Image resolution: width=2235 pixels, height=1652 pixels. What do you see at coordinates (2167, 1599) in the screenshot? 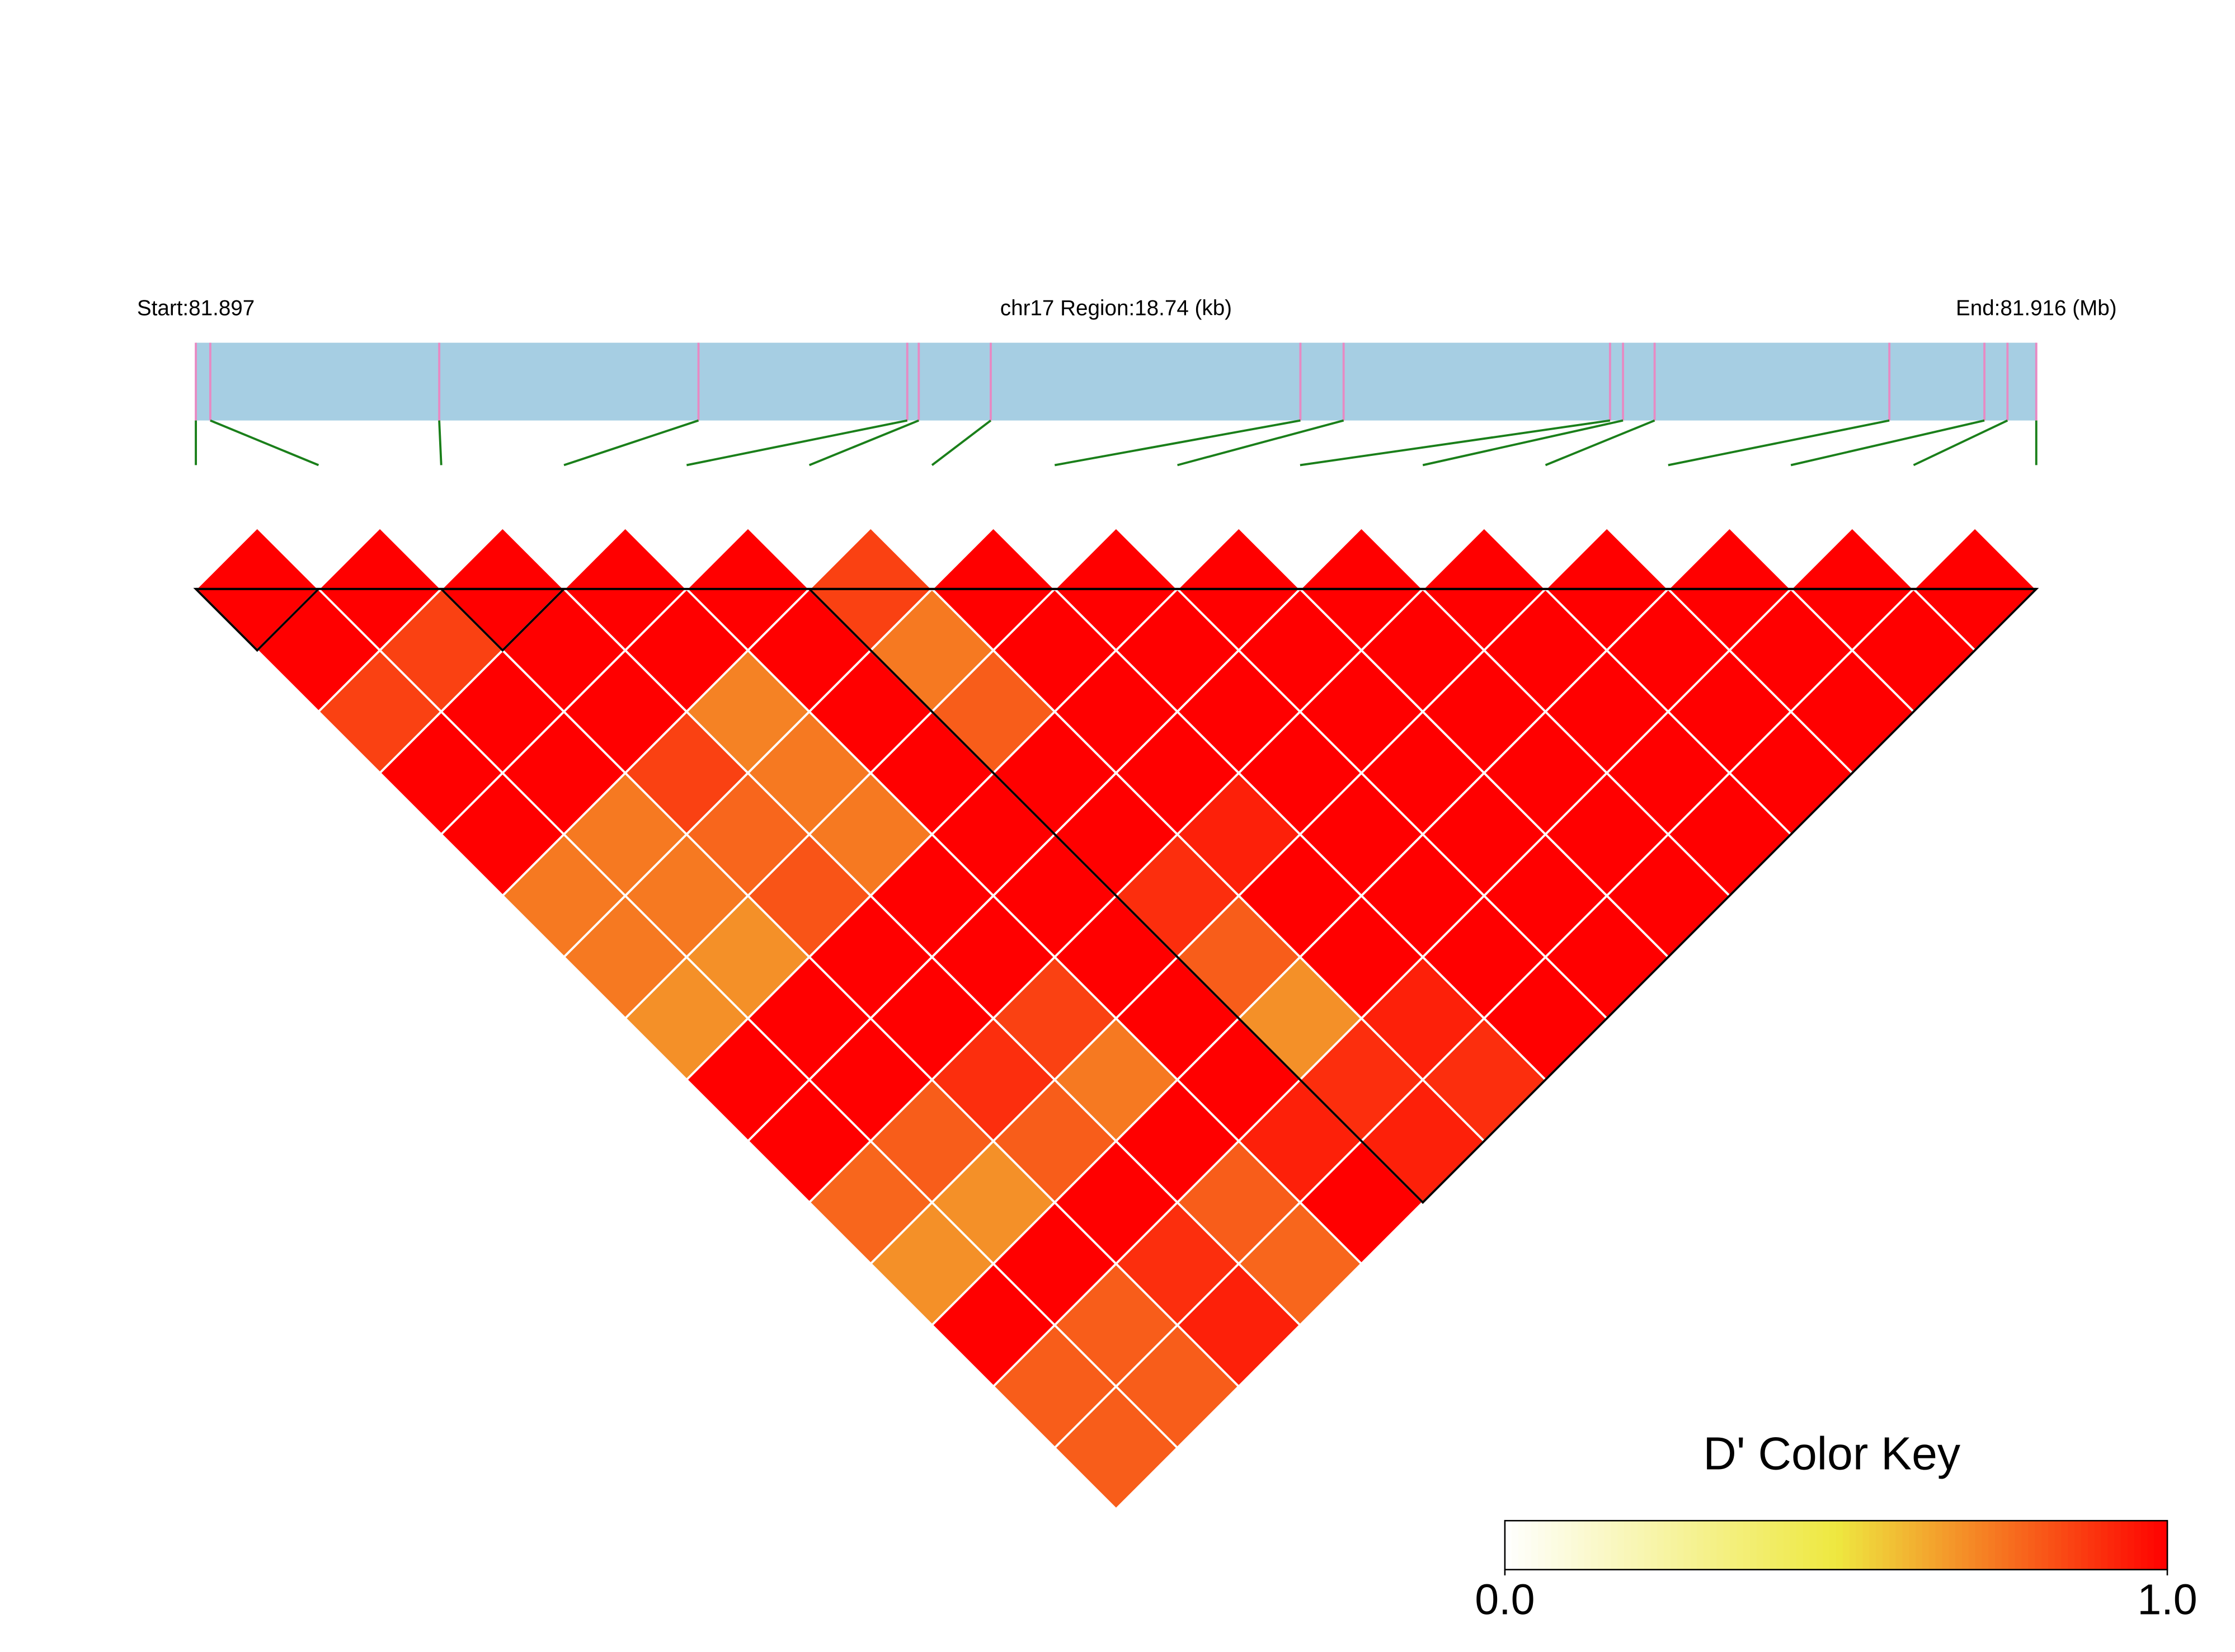
I see `color-key-tick-label: 1.0` at bounding box center [2167, 1599].